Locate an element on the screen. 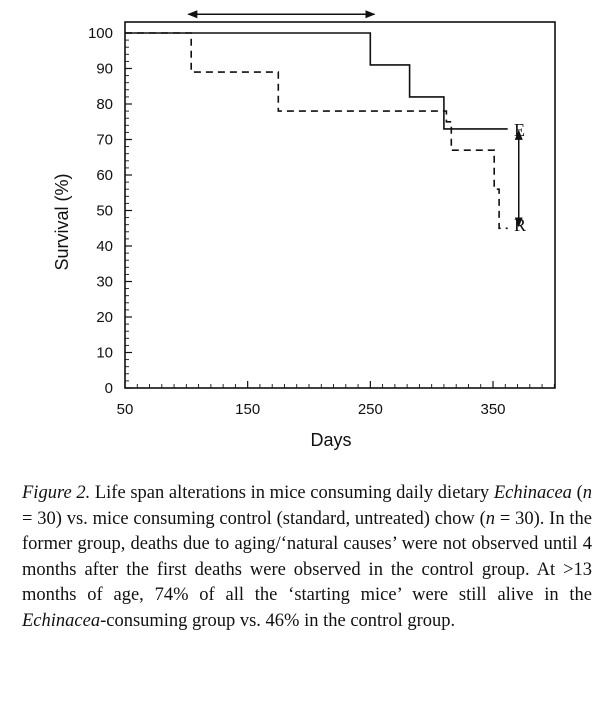 The height and width of the screenshot is (716, 612). caption-text-2: ( is located at coordinates (577, 493).